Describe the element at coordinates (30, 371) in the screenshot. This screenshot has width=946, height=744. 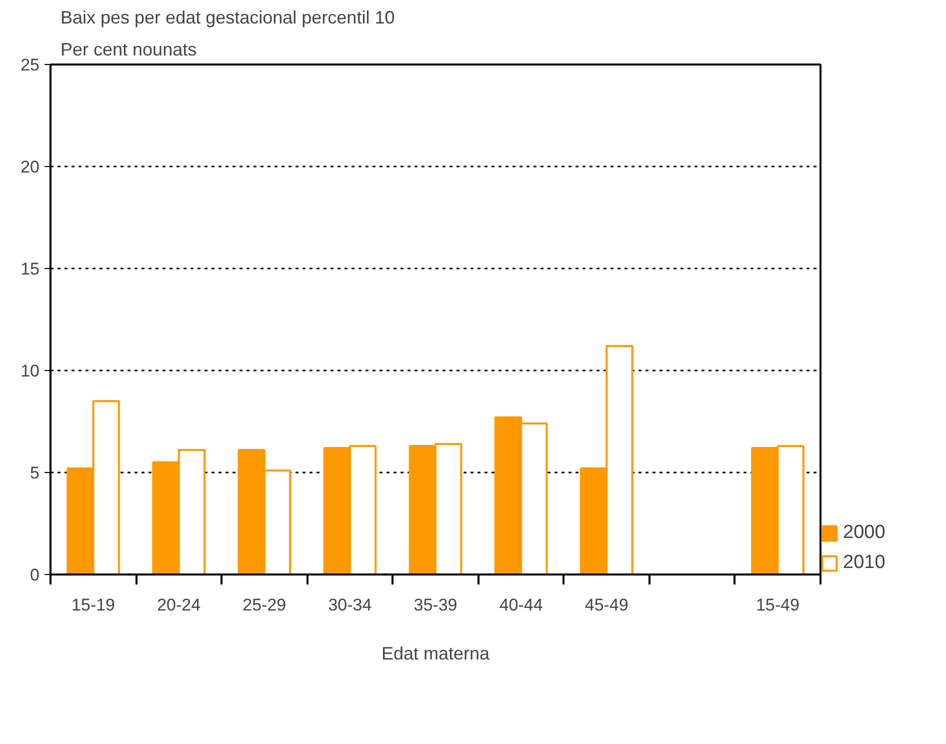
I see `y-tick-label: 10` at that location.